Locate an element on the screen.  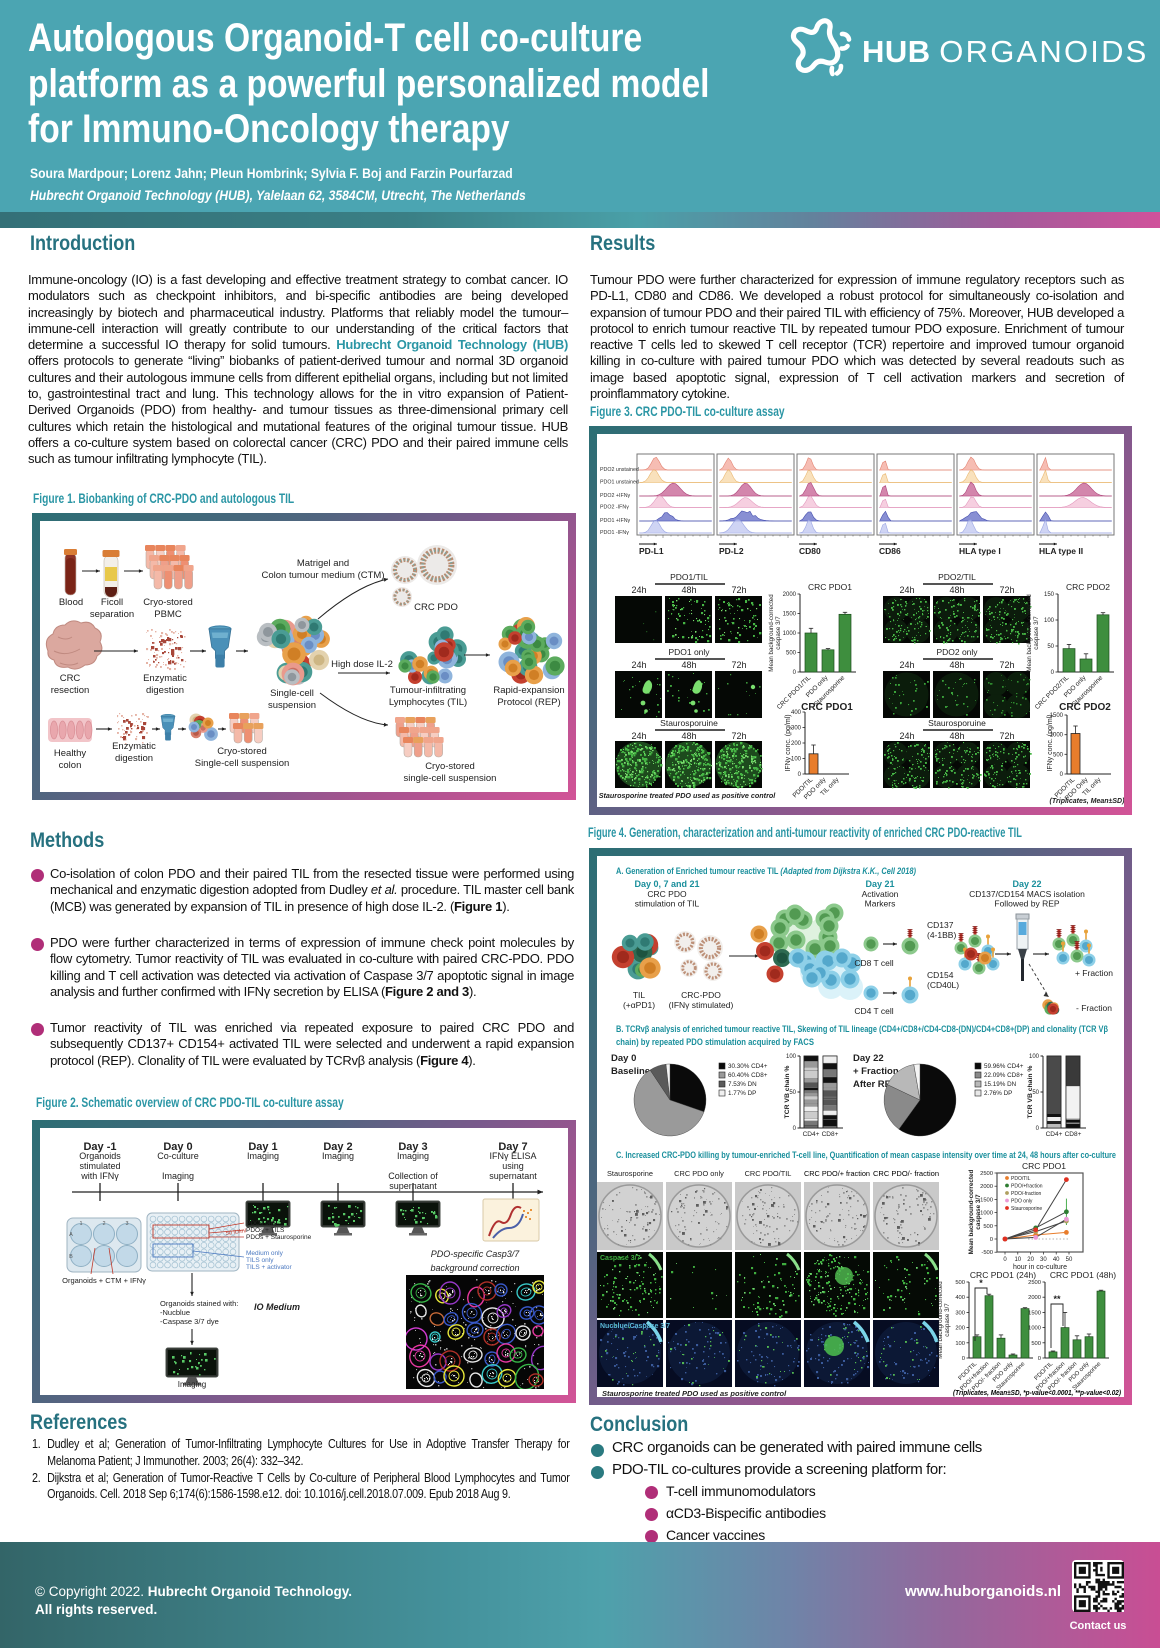
svg-text: PDO2 -IFNγ is located at coordinates (614, 508).